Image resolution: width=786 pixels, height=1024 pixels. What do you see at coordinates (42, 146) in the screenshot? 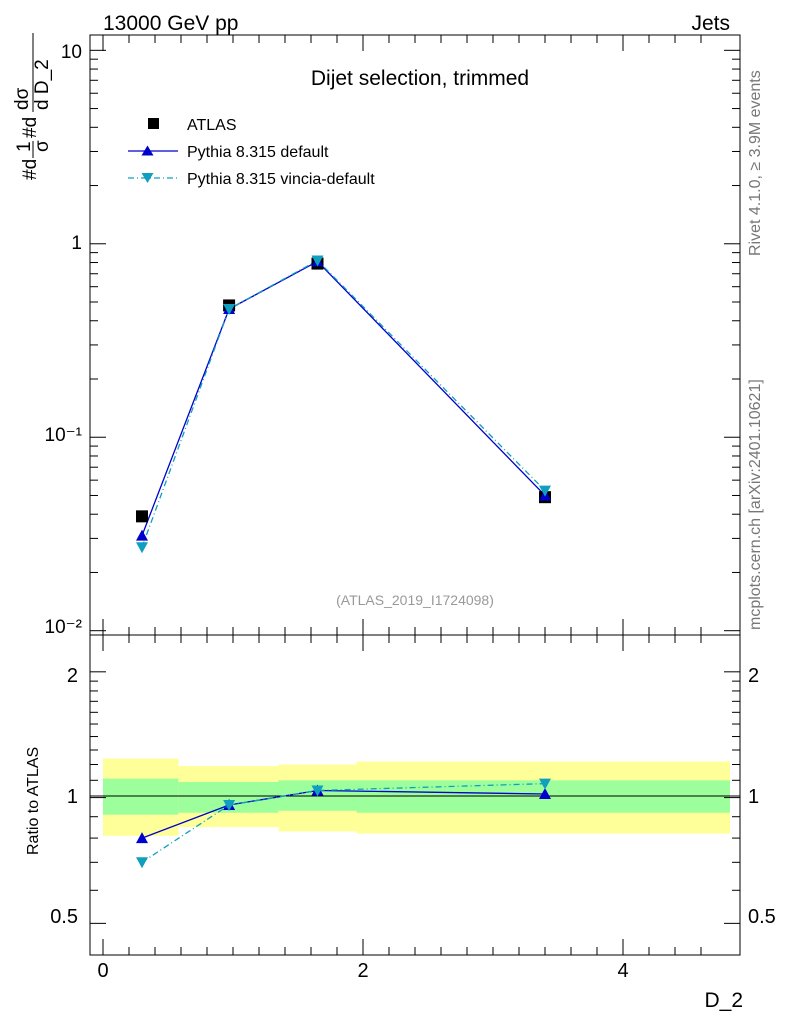
I see `main-ylabel-sigma: σ` at bounding box center [42, 146].